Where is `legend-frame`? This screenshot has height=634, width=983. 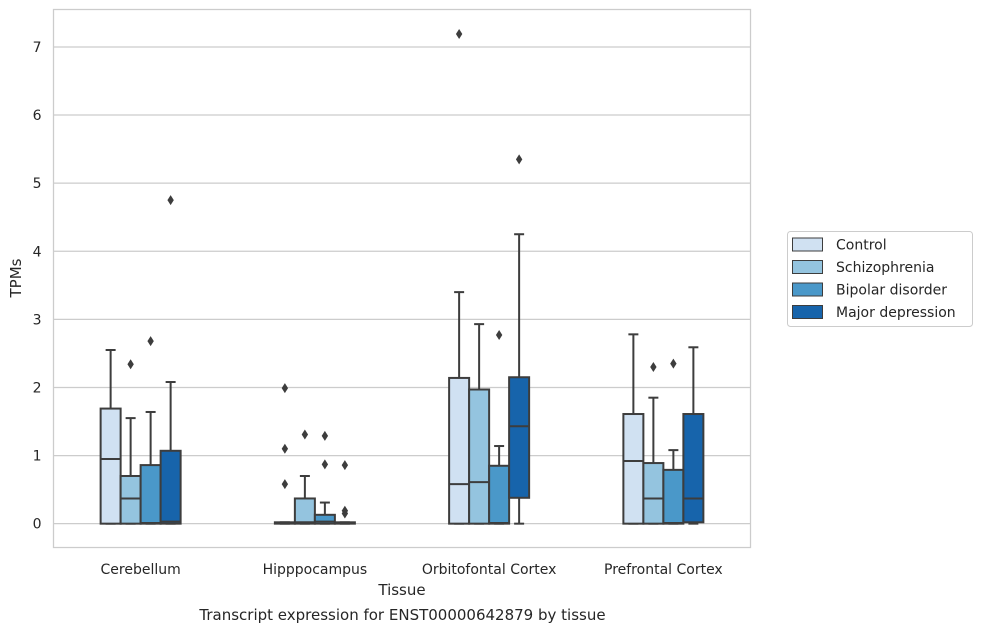
legend-frame is located at coordinates (880, 279).